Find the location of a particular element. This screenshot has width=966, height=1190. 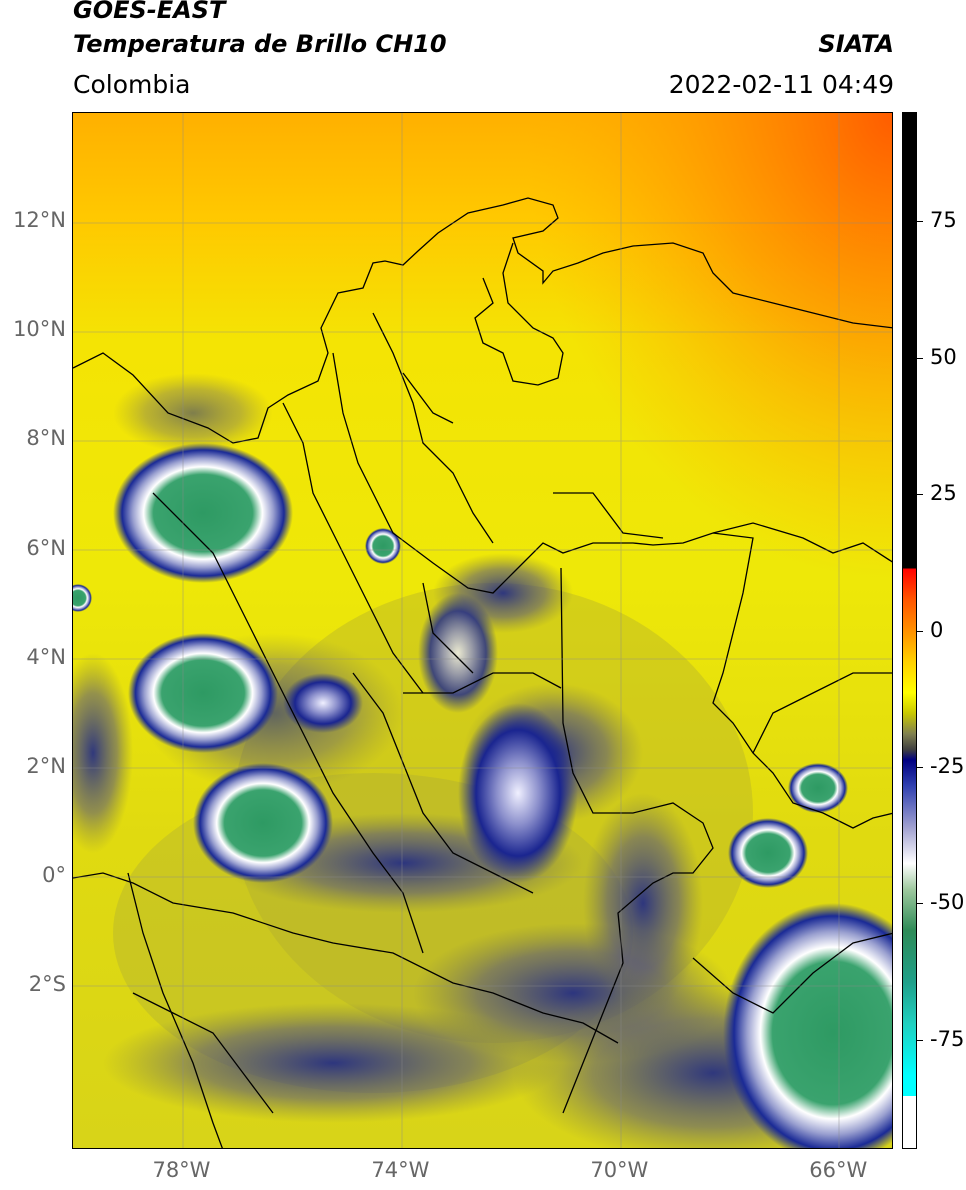

lat-label: 10°N is located at coordinates (39, 329).